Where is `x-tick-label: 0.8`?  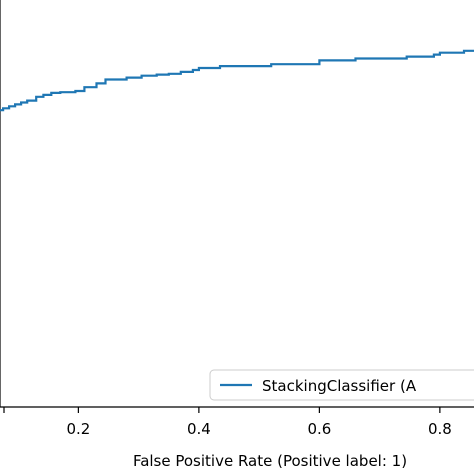 x-tick-label: 0.8 is located at coordinates (440, 429).